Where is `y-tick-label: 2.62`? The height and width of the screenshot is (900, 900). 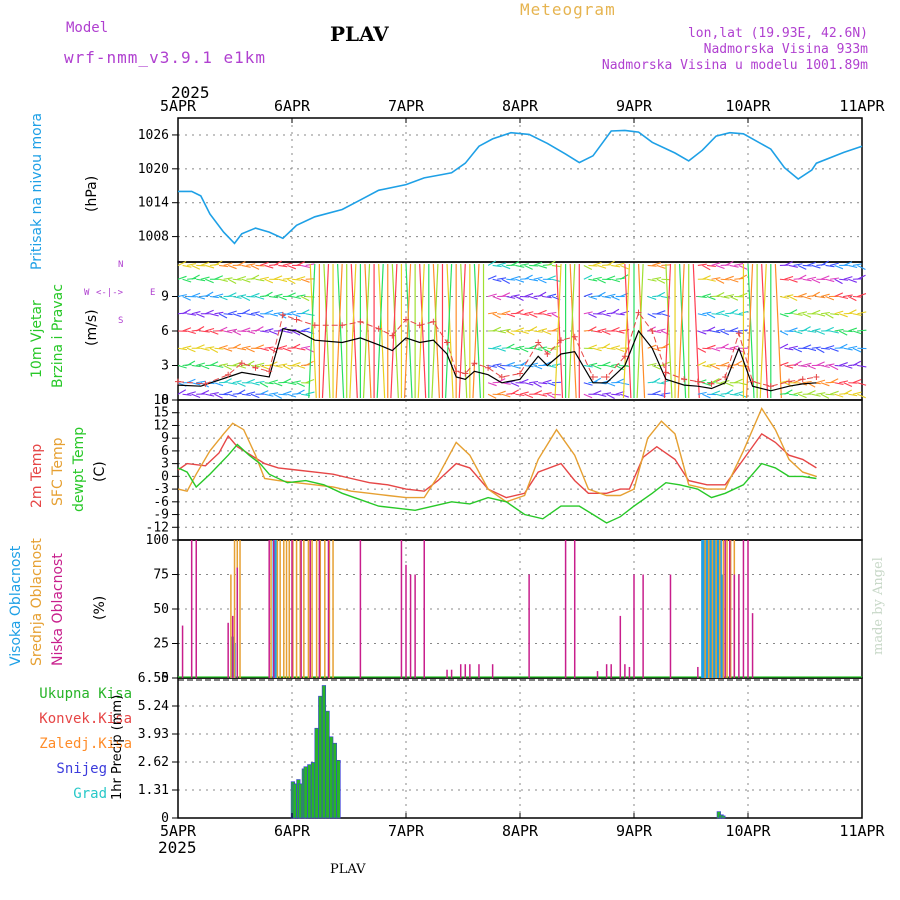 y-tick-label: 2.62 is located at coordinates (153, 762).